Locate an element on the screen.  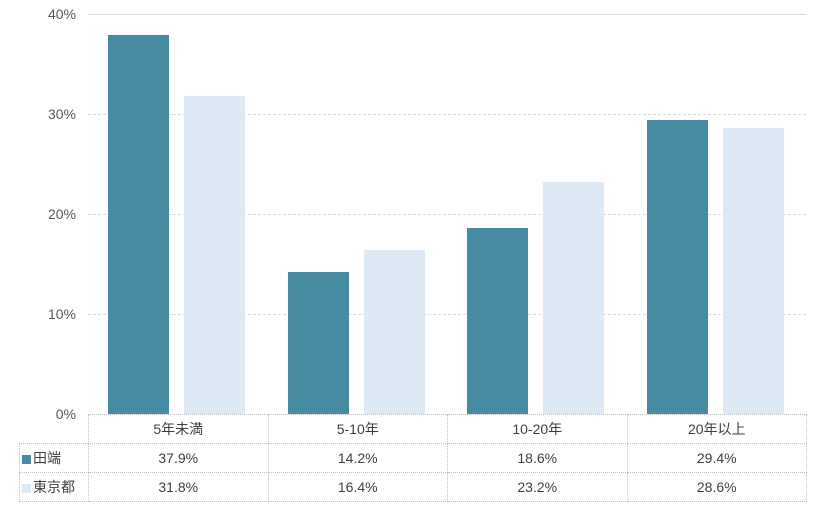
value-cell-series-0-category-1: 14.2% is located at coordinates (357, 458).